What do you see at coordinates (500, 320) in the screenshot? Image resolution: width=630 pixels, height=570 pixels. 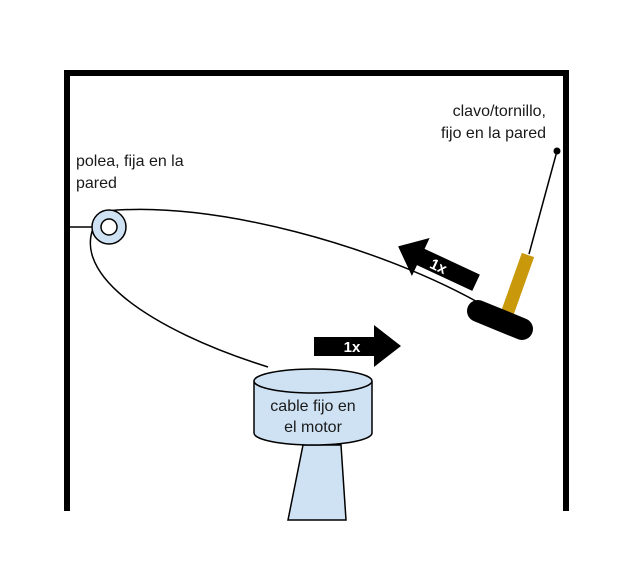 I see `lever-block` at bounding box center [500, 320].